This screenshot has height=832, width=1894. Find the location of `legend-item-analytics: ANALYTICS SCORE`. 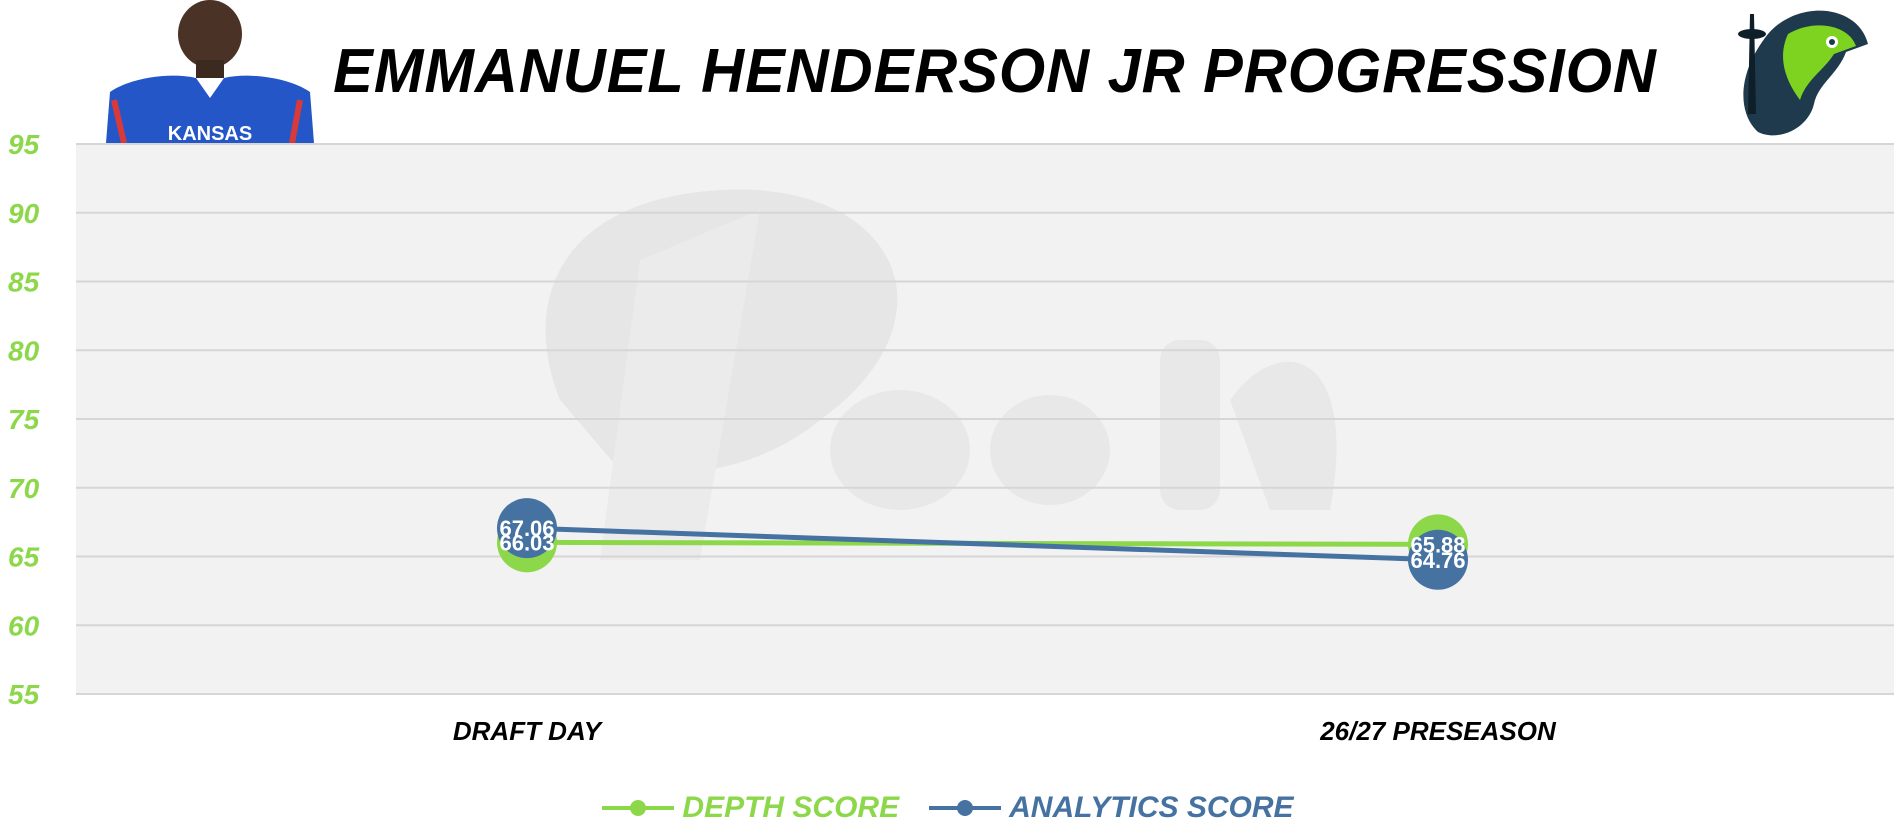

legend-item-analytics: ANALYTICS SCORE is located at coordinates (1110, 808).